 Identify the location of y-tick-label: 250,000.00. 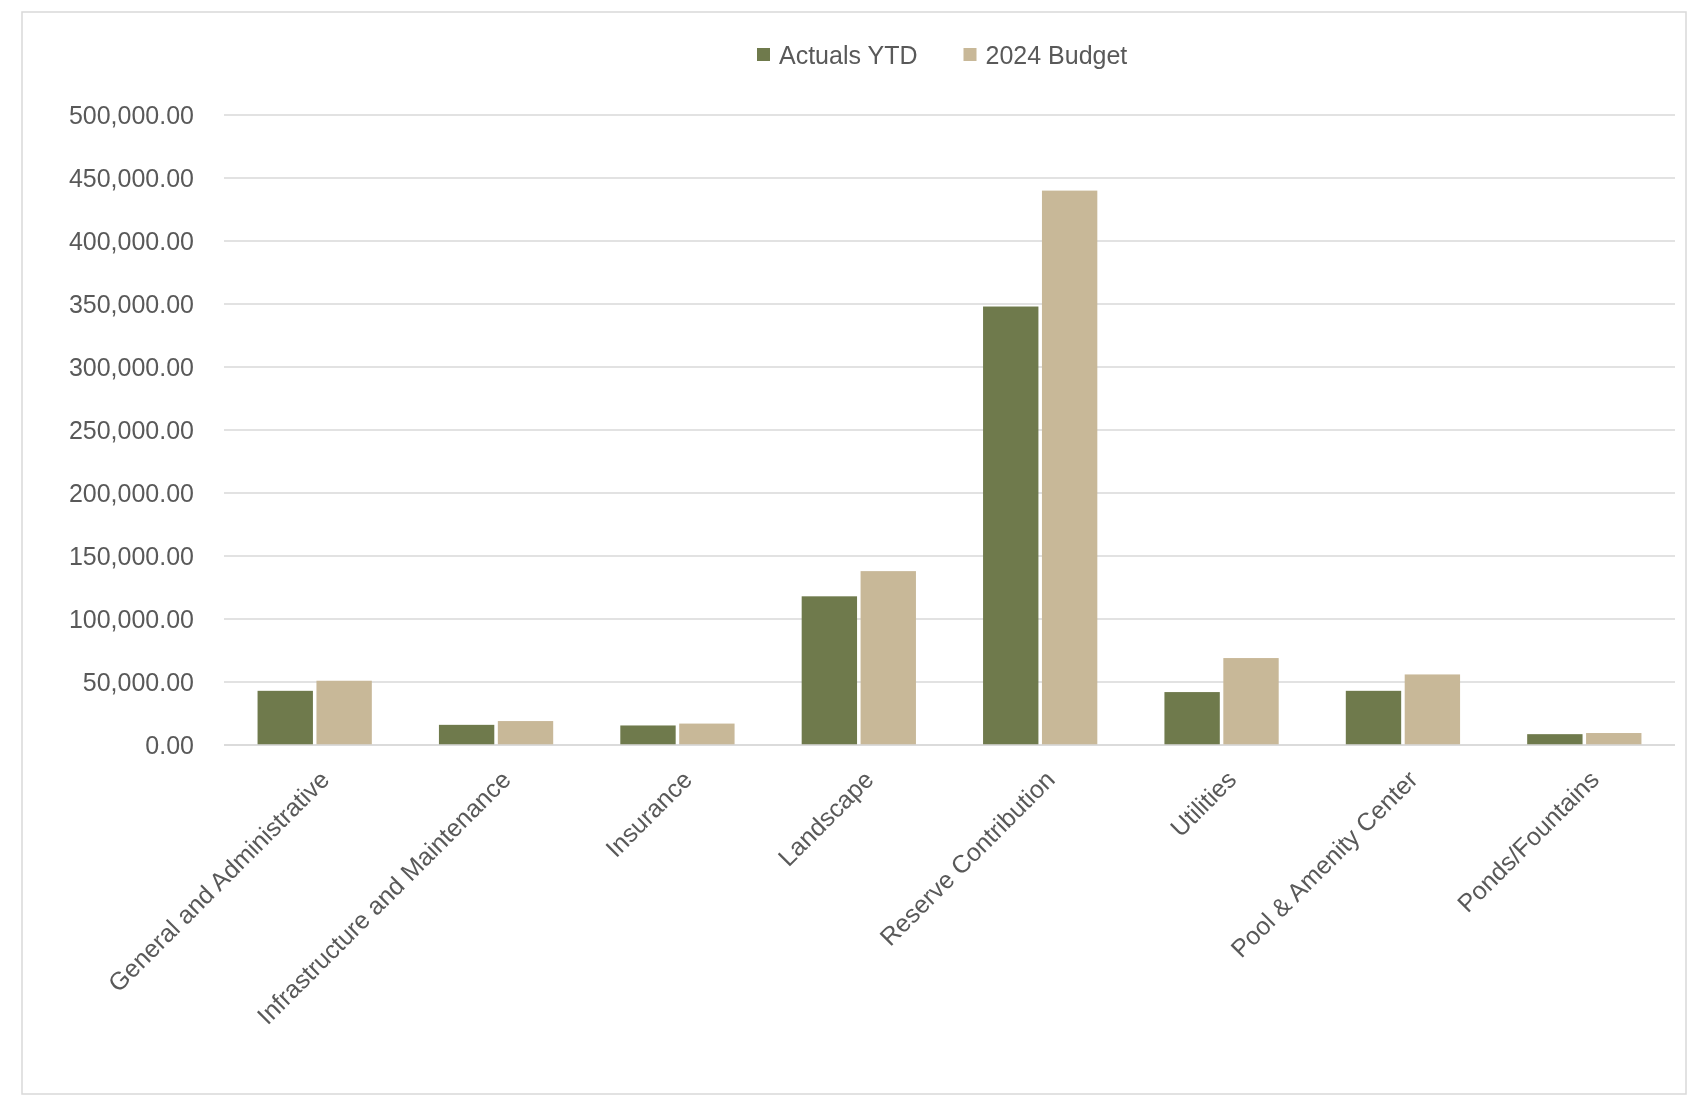
(131, 429).